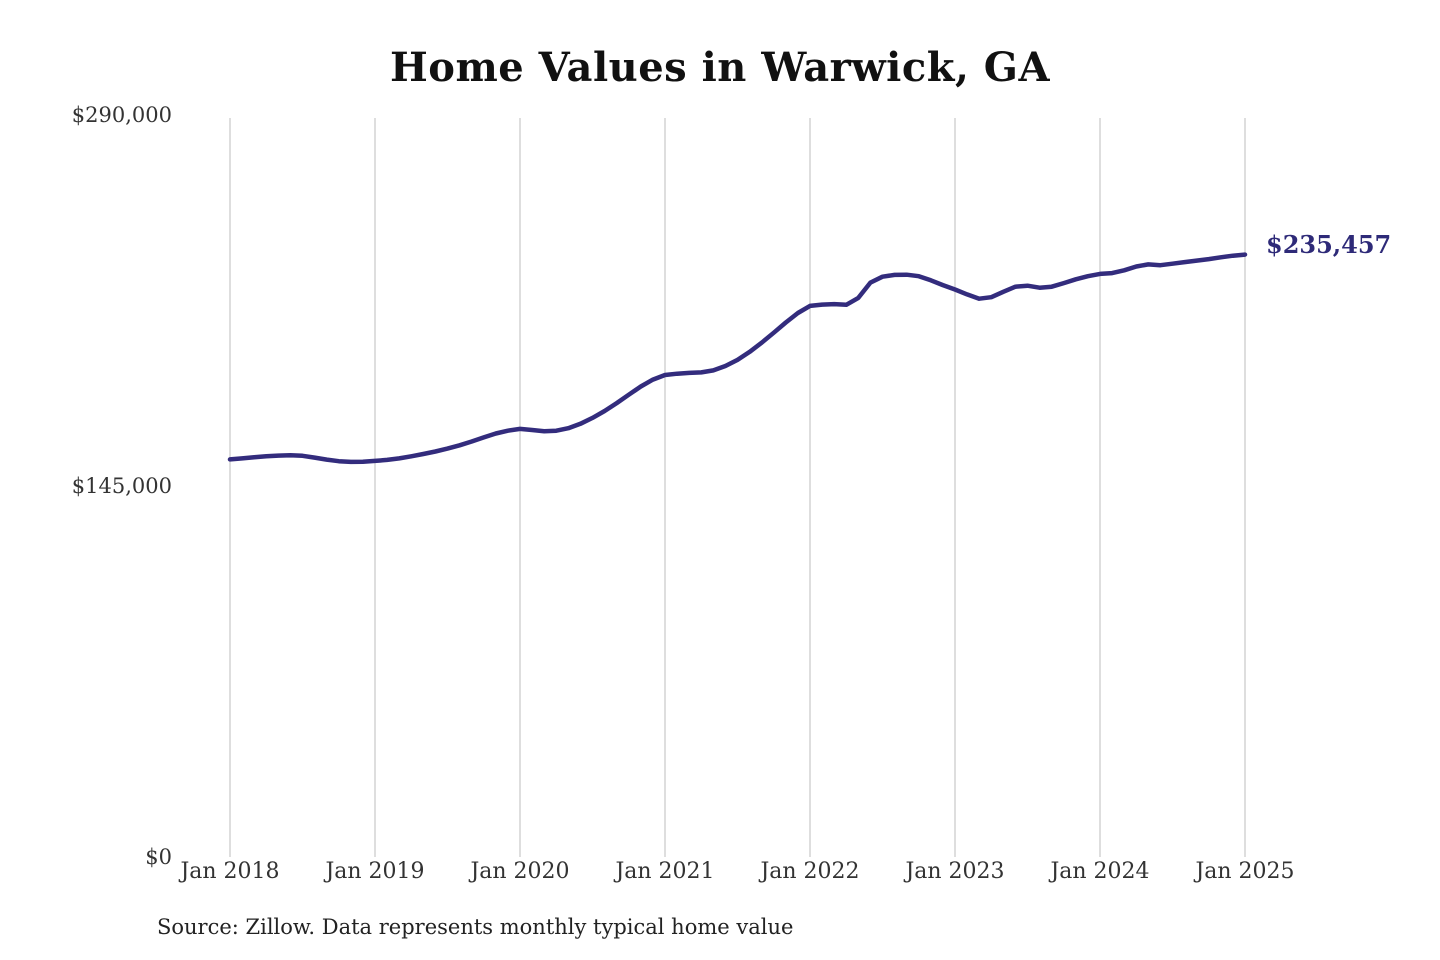  What do you see at coordinates (719, 67) in the screenshot?
I see `chart-title: Home Values in Warwick, GA` at bounding box center [719, 67].